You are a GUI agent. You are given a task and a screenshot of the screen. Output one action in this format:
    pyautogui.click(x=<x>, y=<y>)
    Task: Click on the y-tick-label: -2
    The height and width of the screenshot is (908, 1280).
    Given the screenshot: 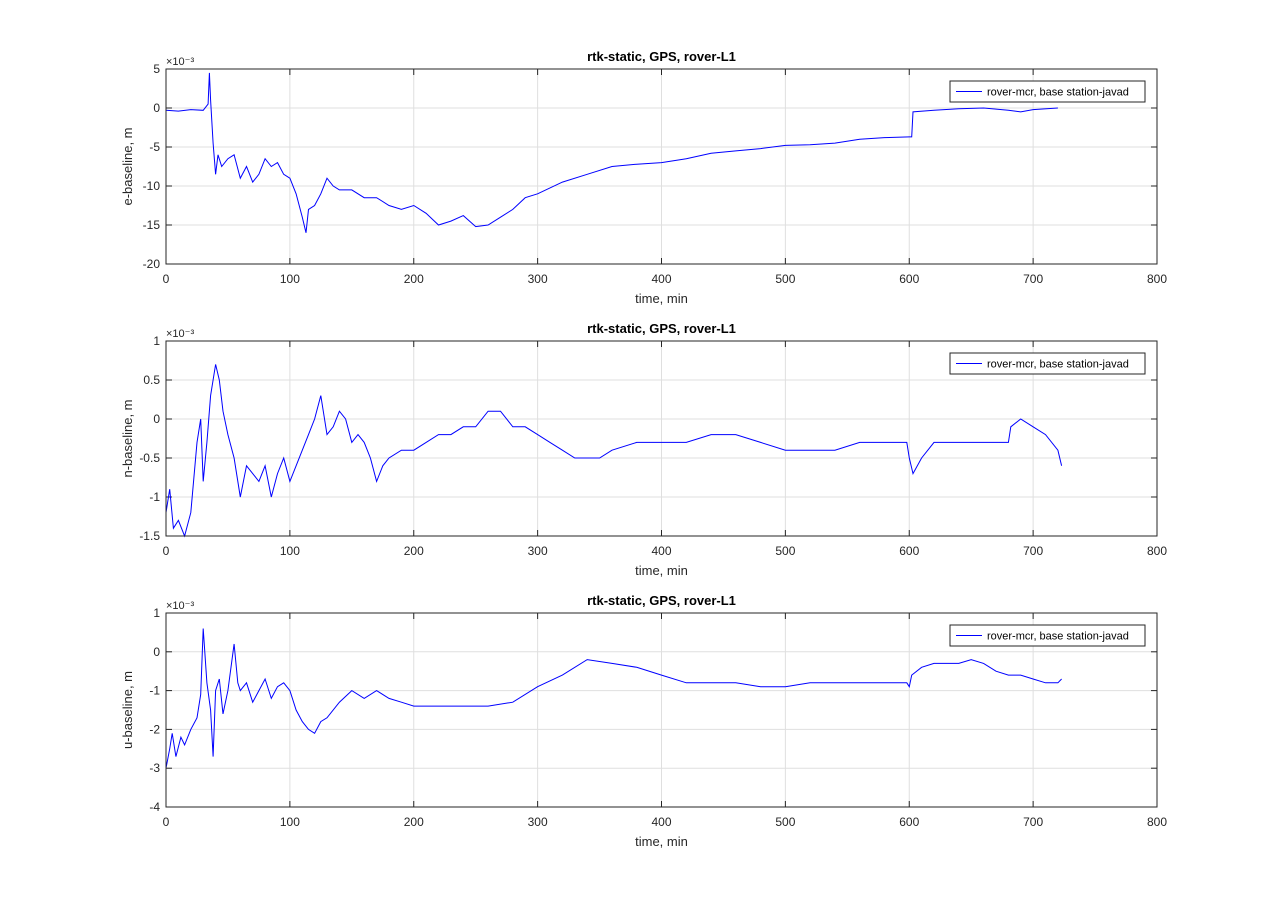 What is the action you would take?
    pyautogui.click(x=154, y=729)
    